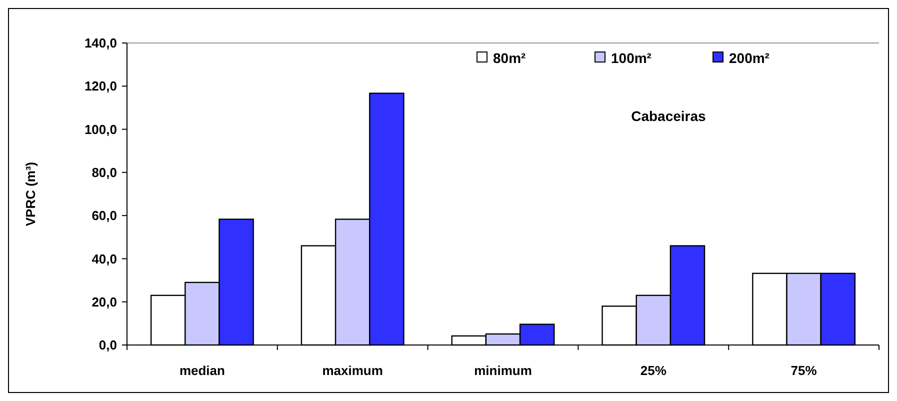  I want to click on legend-label: 100m², so click(631, 58).